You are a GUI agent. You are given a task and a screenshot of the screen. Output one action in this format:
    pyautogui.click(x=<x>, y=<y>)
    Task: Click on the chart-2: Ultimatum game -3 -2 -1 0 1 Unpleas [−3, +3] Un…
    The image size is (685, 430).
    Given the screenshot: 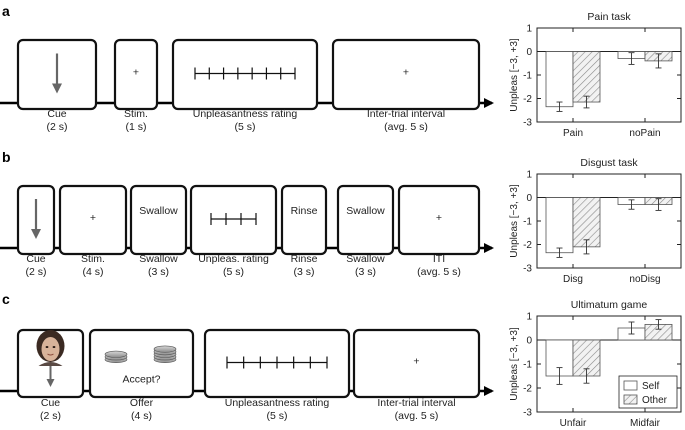 What is the action you would take?
    pyautogui.click(x=595, y=364)
    